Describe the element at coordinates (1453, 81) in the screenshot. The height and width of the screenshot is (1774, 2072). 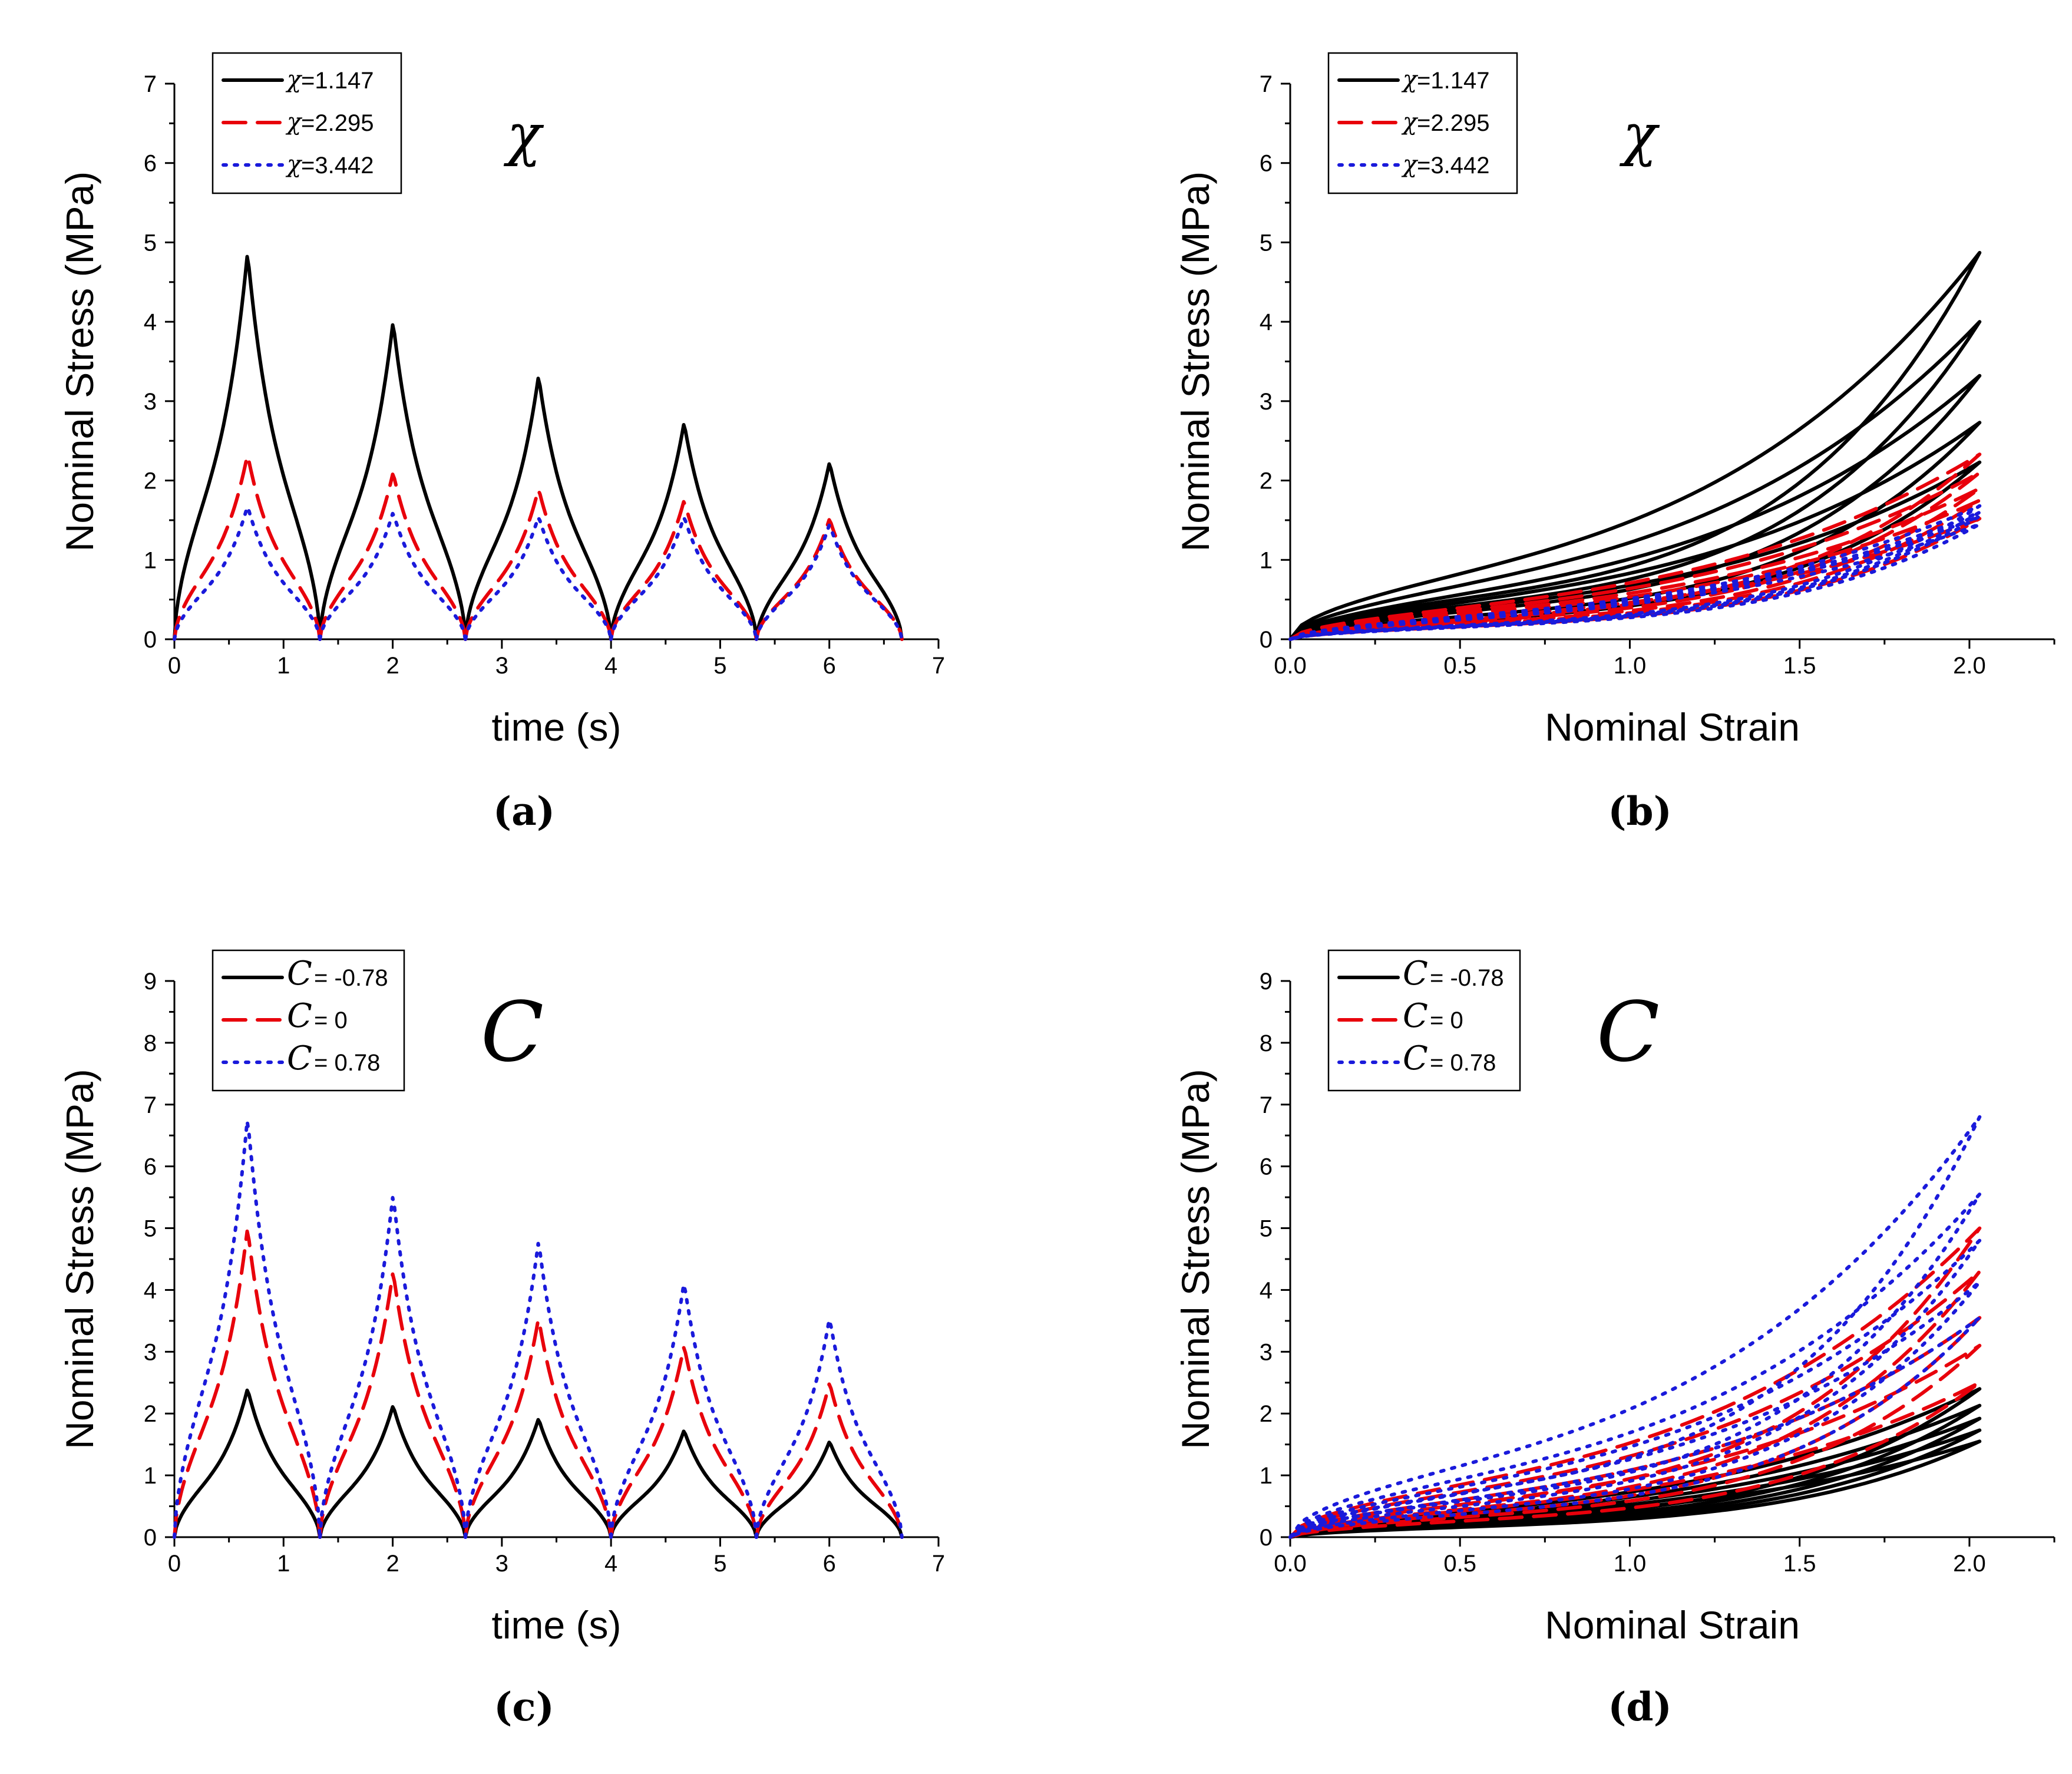
I see `legend-label: =1.147` at that location.